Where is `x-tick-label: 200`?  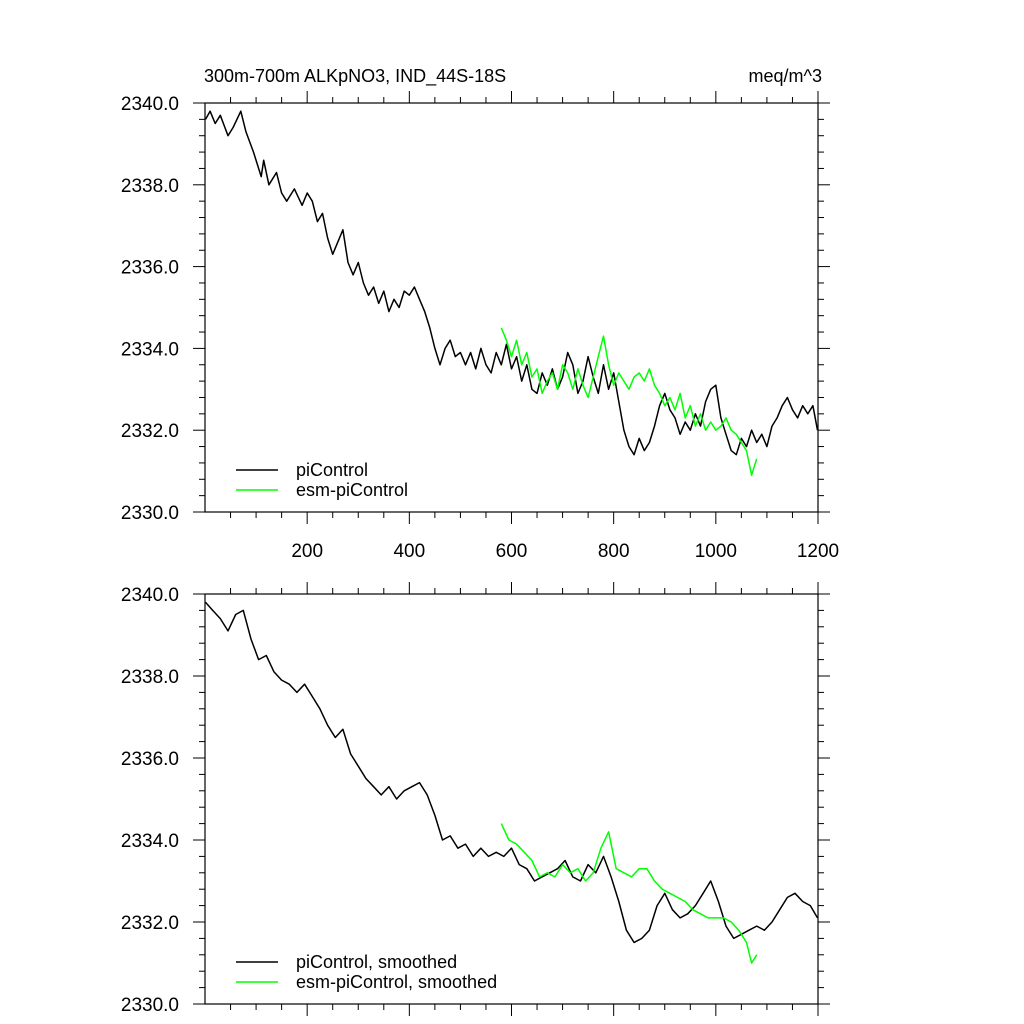
x-tick-label: 200 is located at coordinates (307, 551).